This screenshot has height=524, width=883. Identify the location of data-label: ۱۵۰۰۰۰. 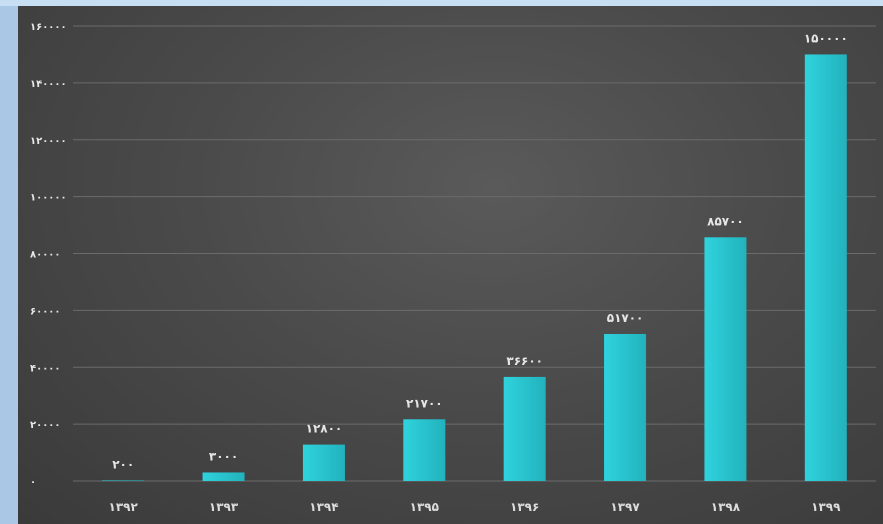
(826, 38).